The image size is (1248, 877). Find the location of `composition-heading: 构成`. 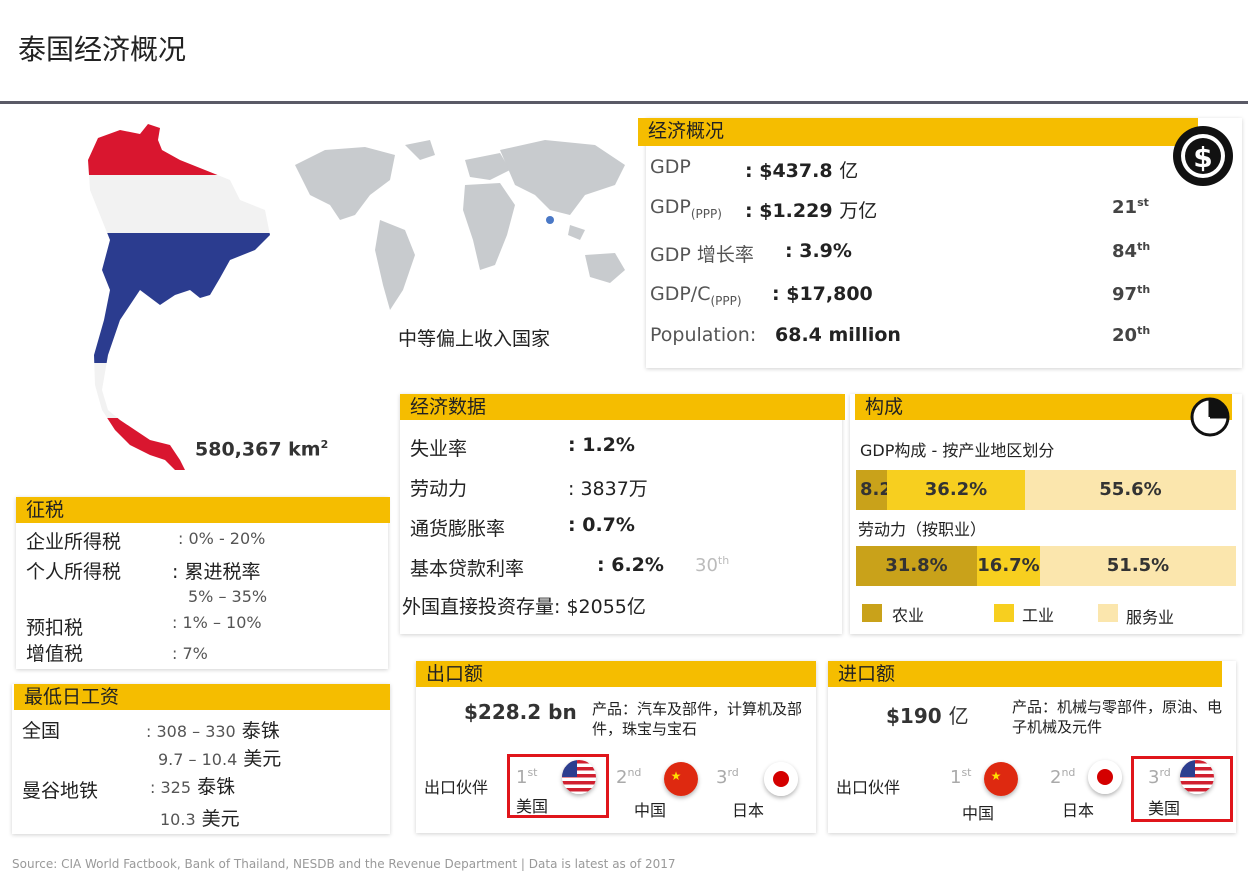

composition-heading: 构成 is located at coordinates (1043, 407).